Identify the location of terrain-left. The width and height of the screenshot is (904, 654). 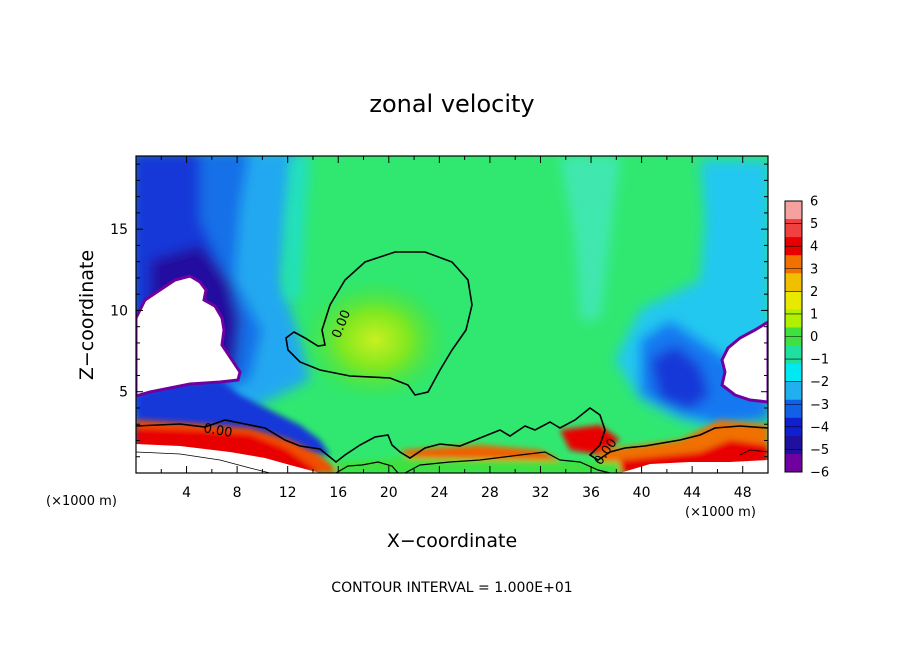
(228, 458).